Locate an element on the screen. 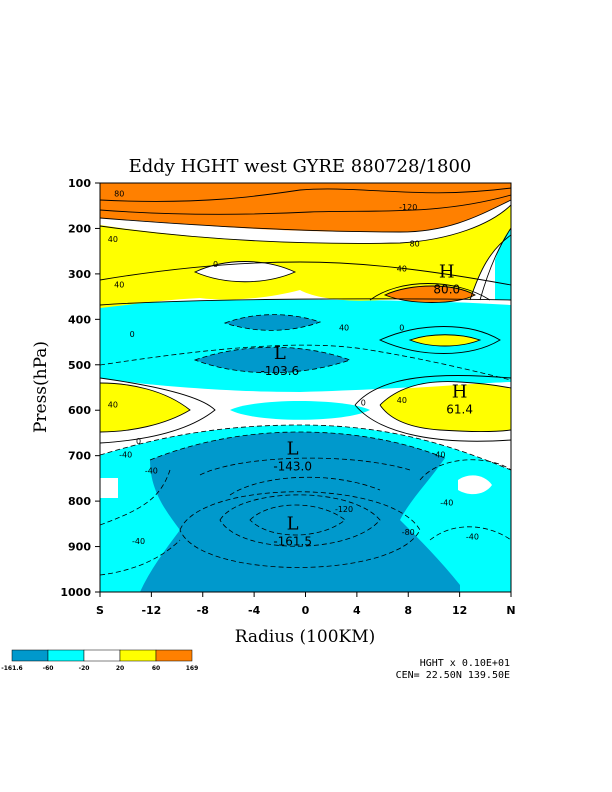 The height and width of the screenshot is (792, 612). x-tick-label: N is located at coordinates (510, 610).